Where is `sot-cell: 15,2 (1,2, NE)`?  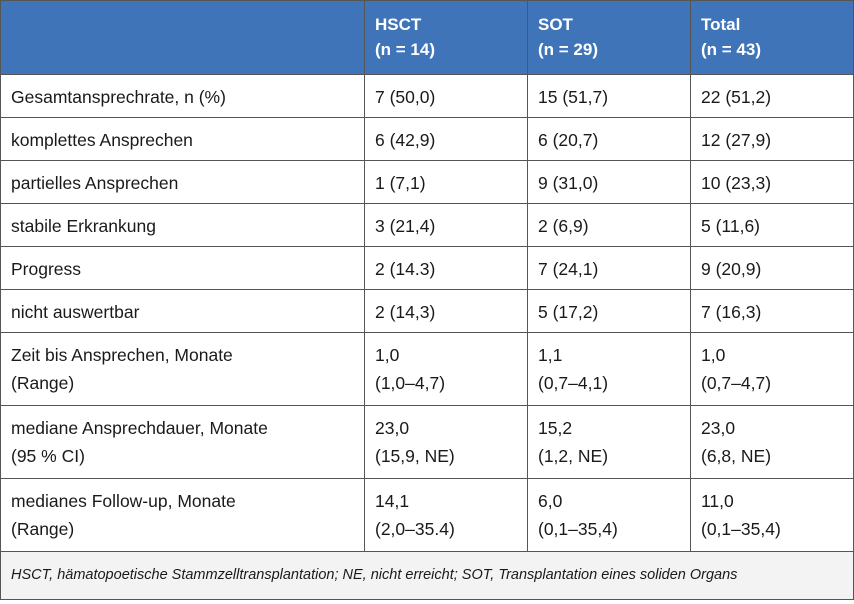 sot-cell: 15,2 (1,2, NE) is located at coordinates (609, 442).